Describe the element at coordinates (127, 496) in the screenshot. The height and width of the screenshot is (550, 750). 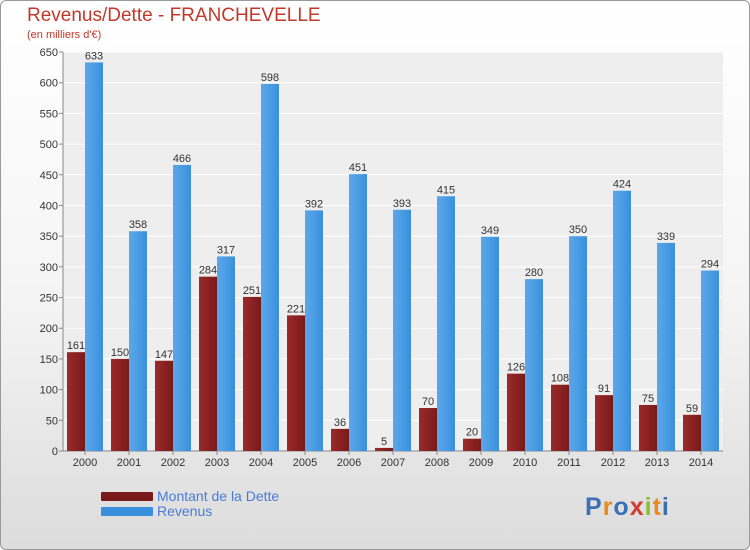
I see `legend-swatch-dette` at that location.